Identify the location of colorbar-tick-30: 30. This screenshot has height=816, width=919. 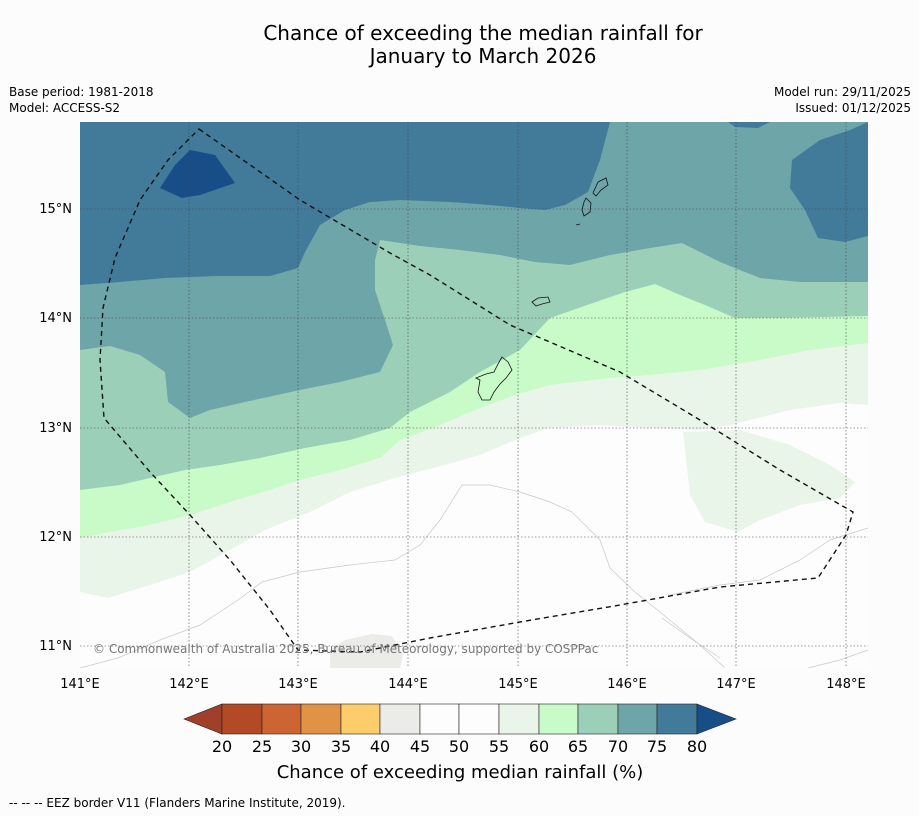
(301, 746).